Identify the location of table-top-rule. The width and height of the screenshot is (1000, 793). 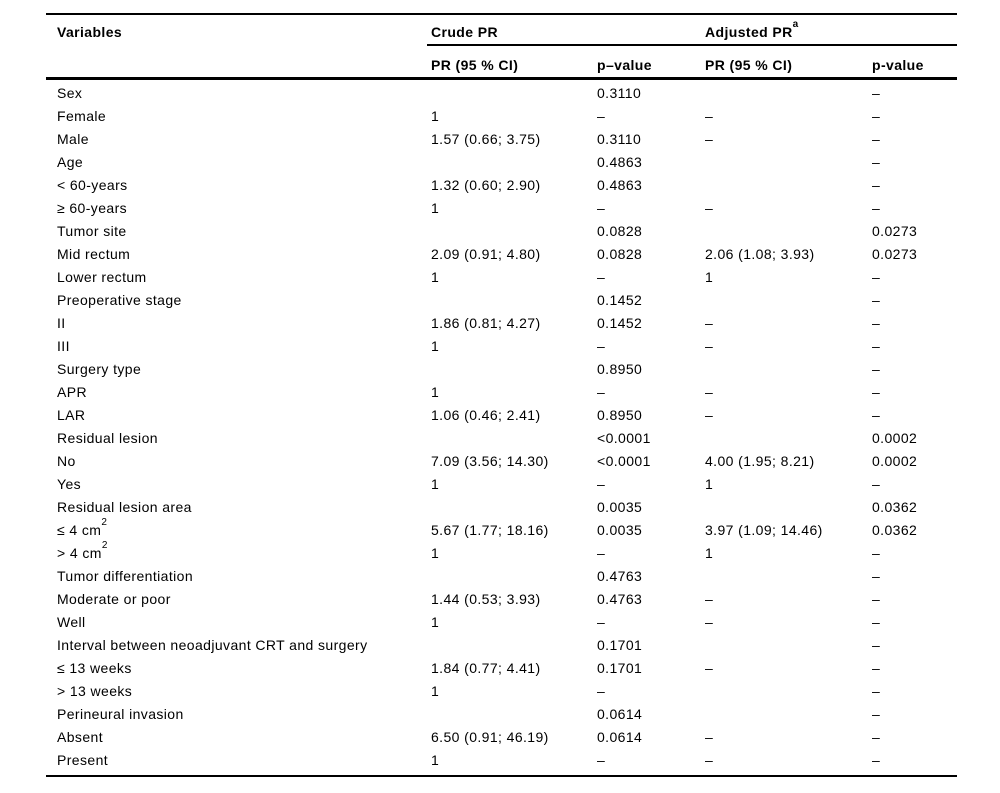
(501, 14).